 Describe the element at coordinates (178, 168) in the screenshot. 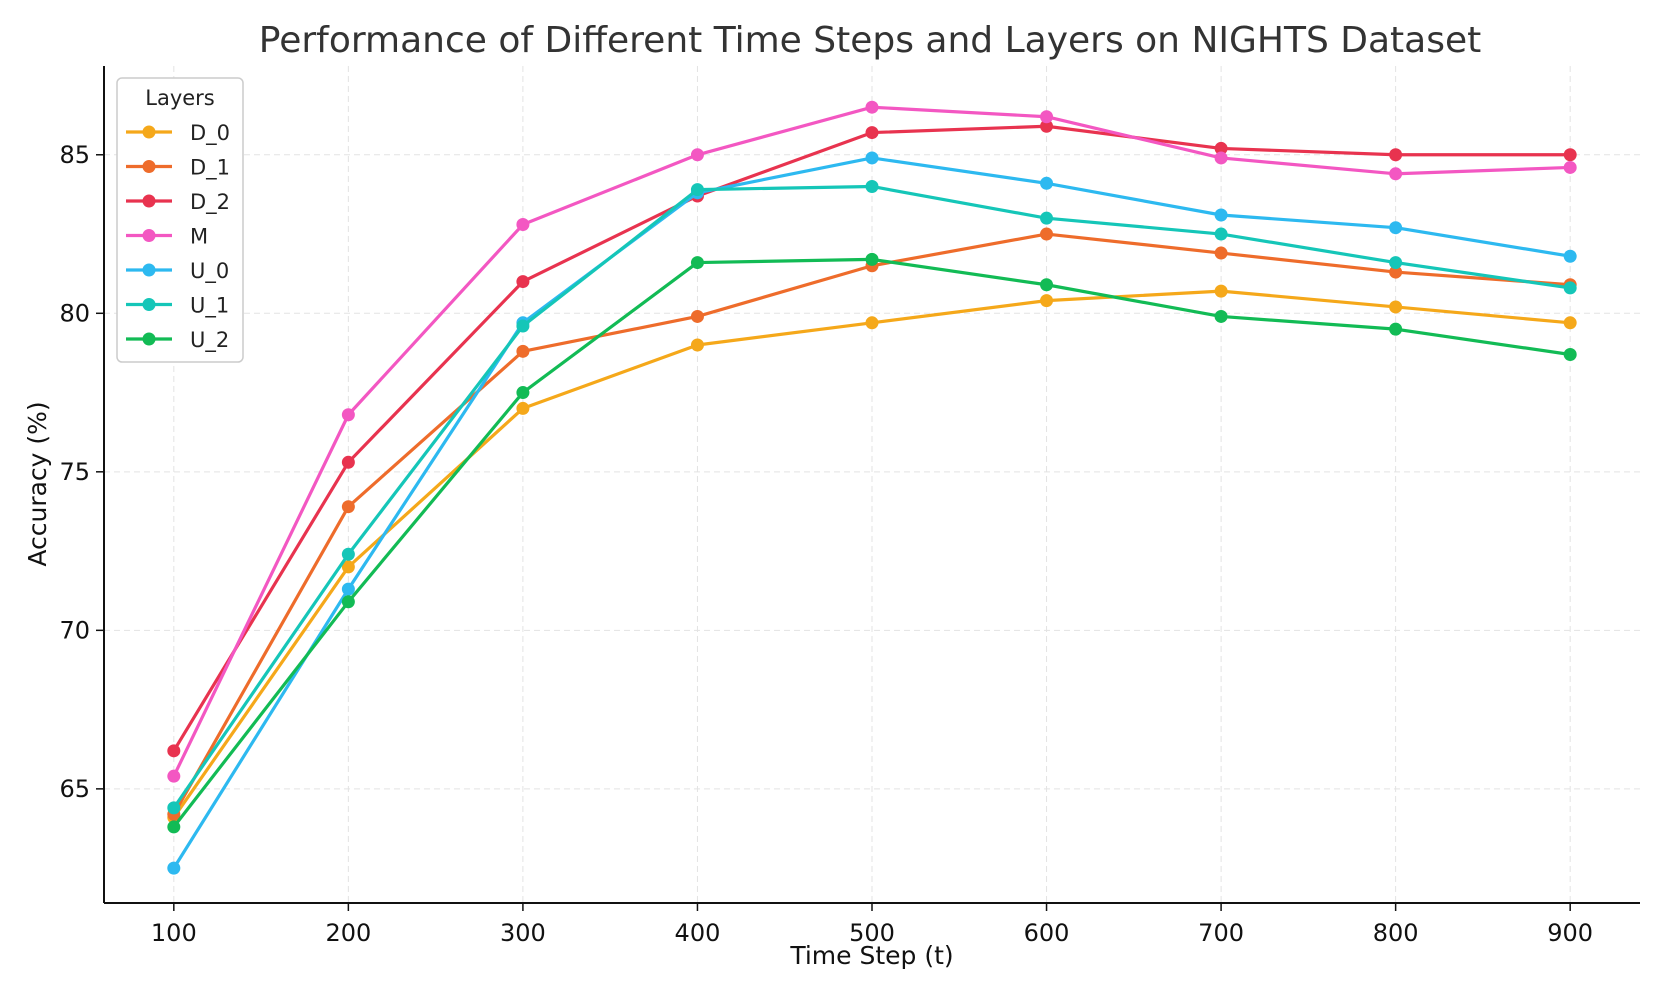

I see `legend-item-d-1: D_1` at that location.